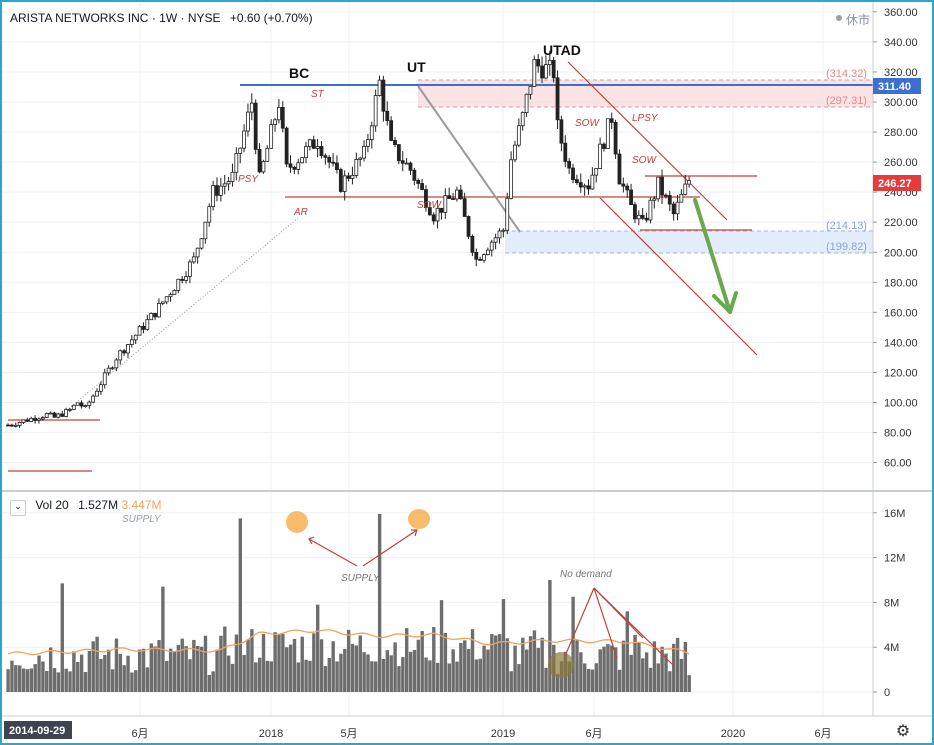  I want to click on wyckoff-labels: BC UT UTAD ST PSY AR SOW SOW SOW LPSY, so click(448, 130).